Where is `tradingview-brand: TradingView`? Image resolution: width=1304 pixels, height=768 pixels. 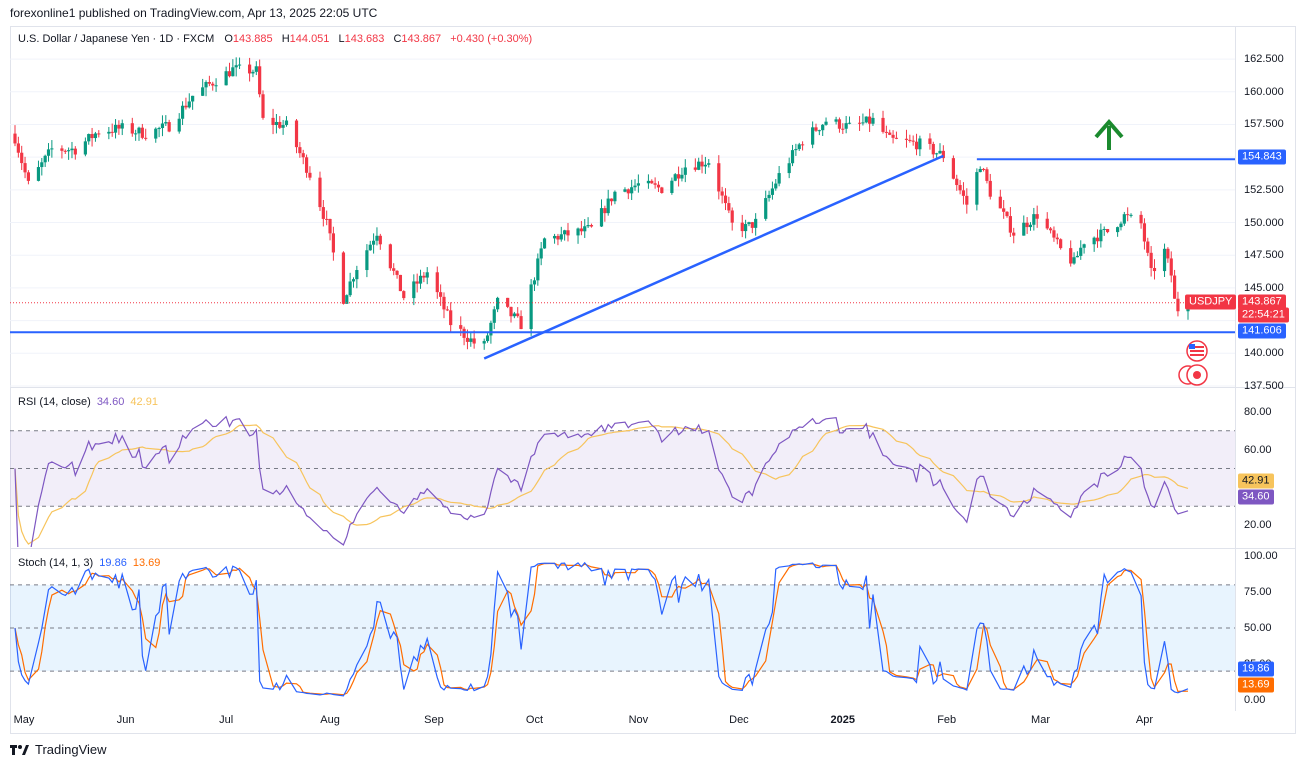
tradingview-brand: TradingView is located at coordinates (71, 749).